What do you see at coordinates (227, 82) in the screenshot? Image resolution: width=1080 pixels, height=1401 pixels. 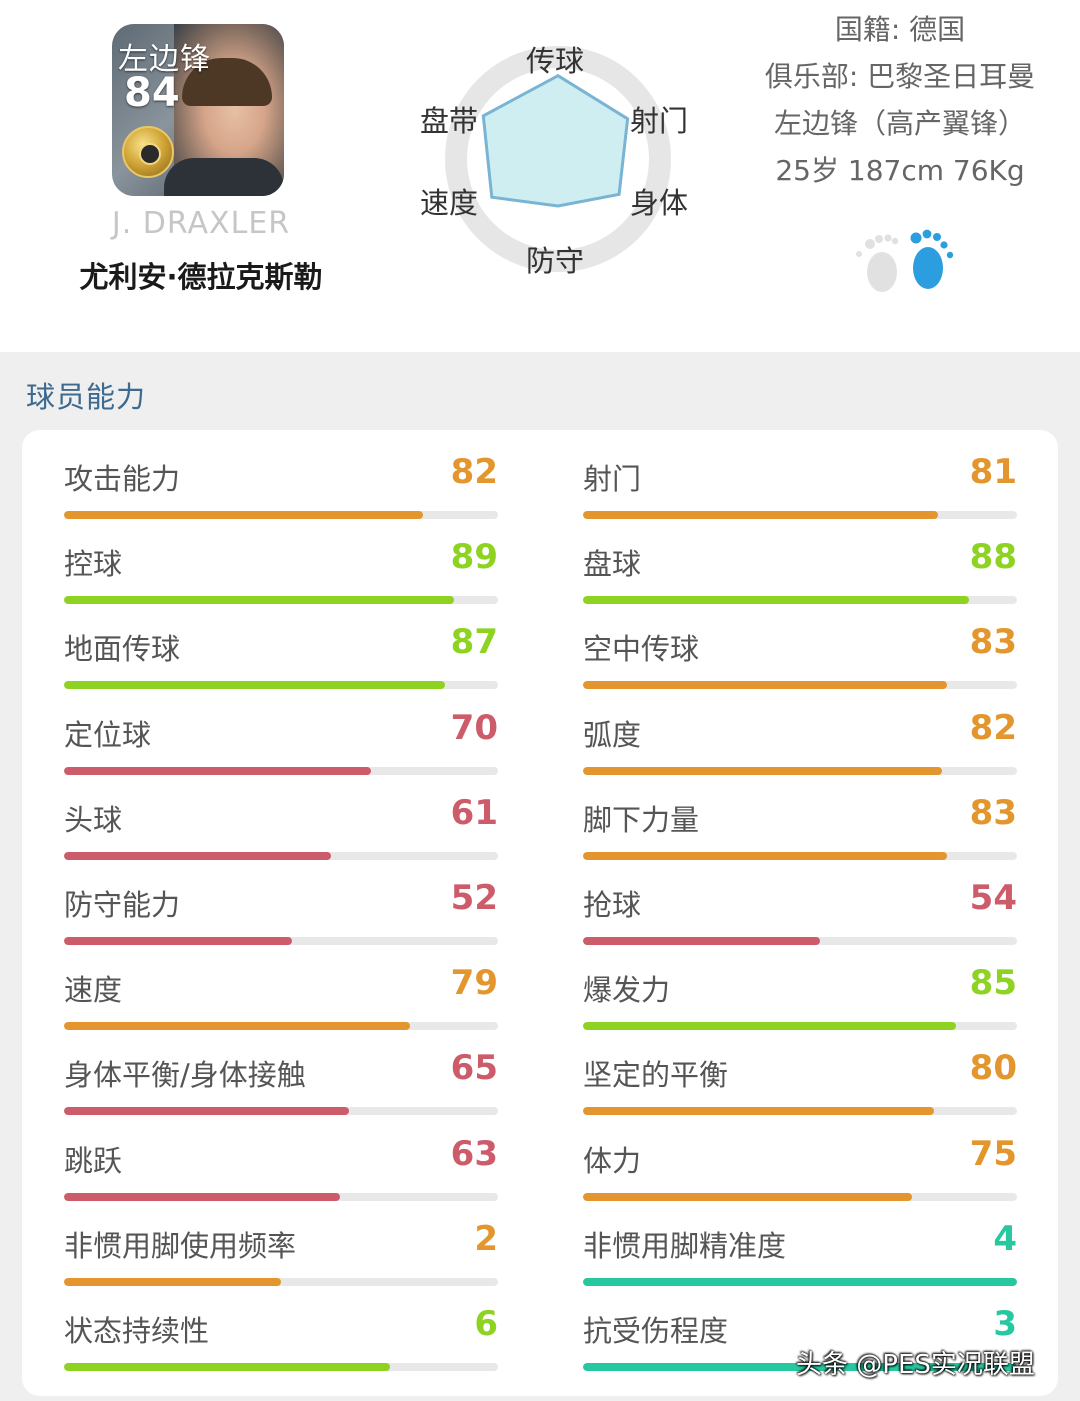 I see `player-photo-hair` at bounding box center [227, 82].